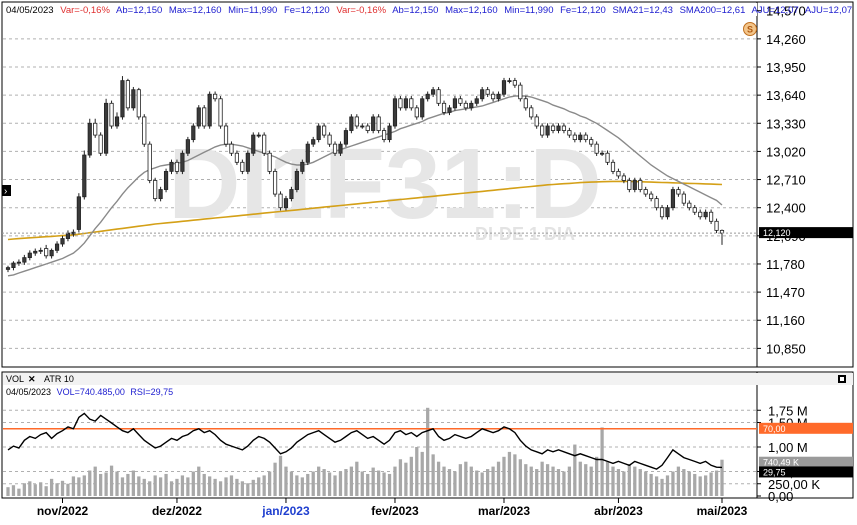 This screenshot has height=525, width=857. Describe the element at coordinates (59, 379) in the screenshot. I see `tab-atr: ATR 10` at that location.